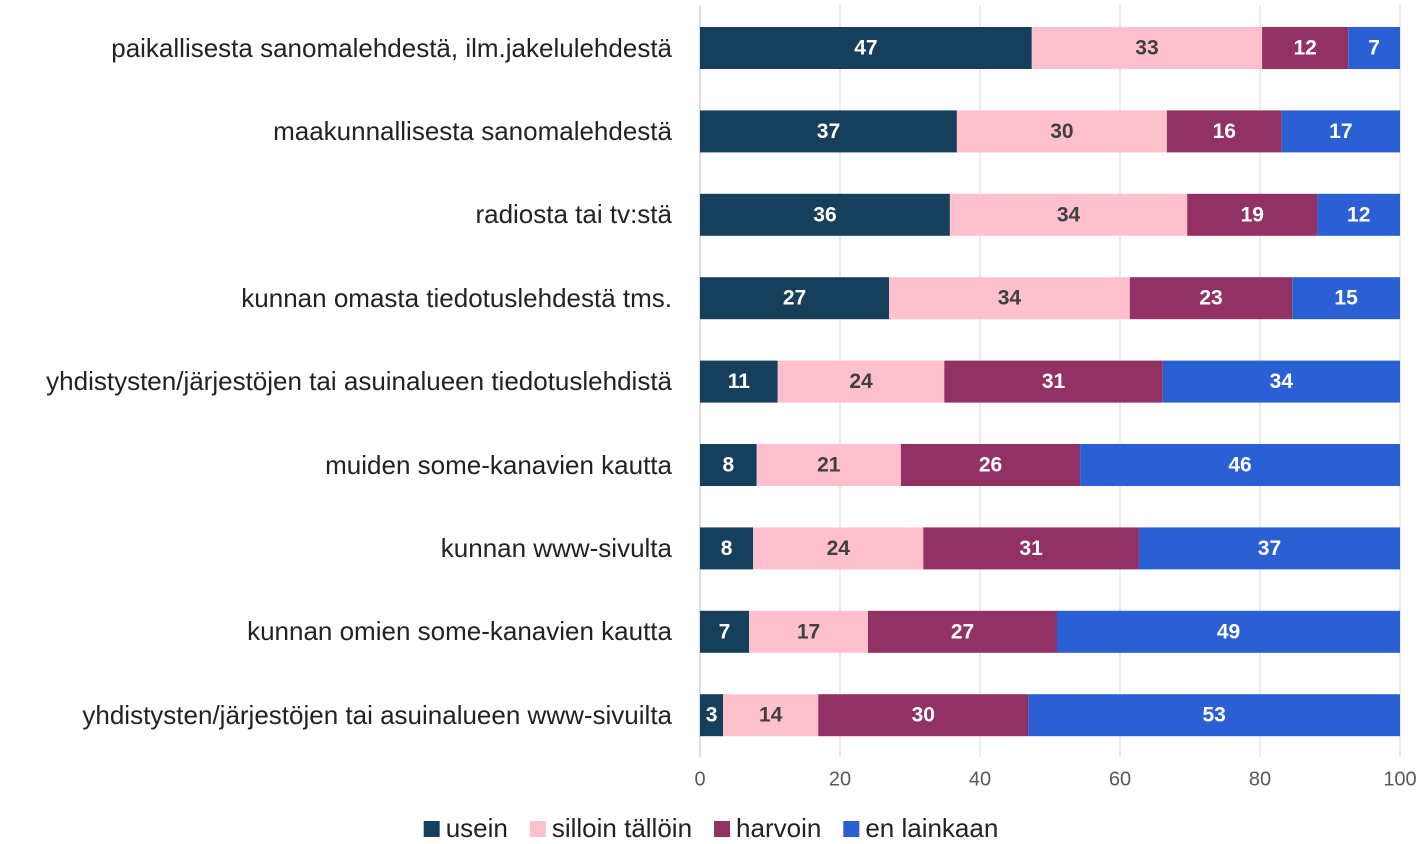  I want to click on y-tick-label-box: kunnan omasta tiedotuslehdestä tms., so click(336, 298).